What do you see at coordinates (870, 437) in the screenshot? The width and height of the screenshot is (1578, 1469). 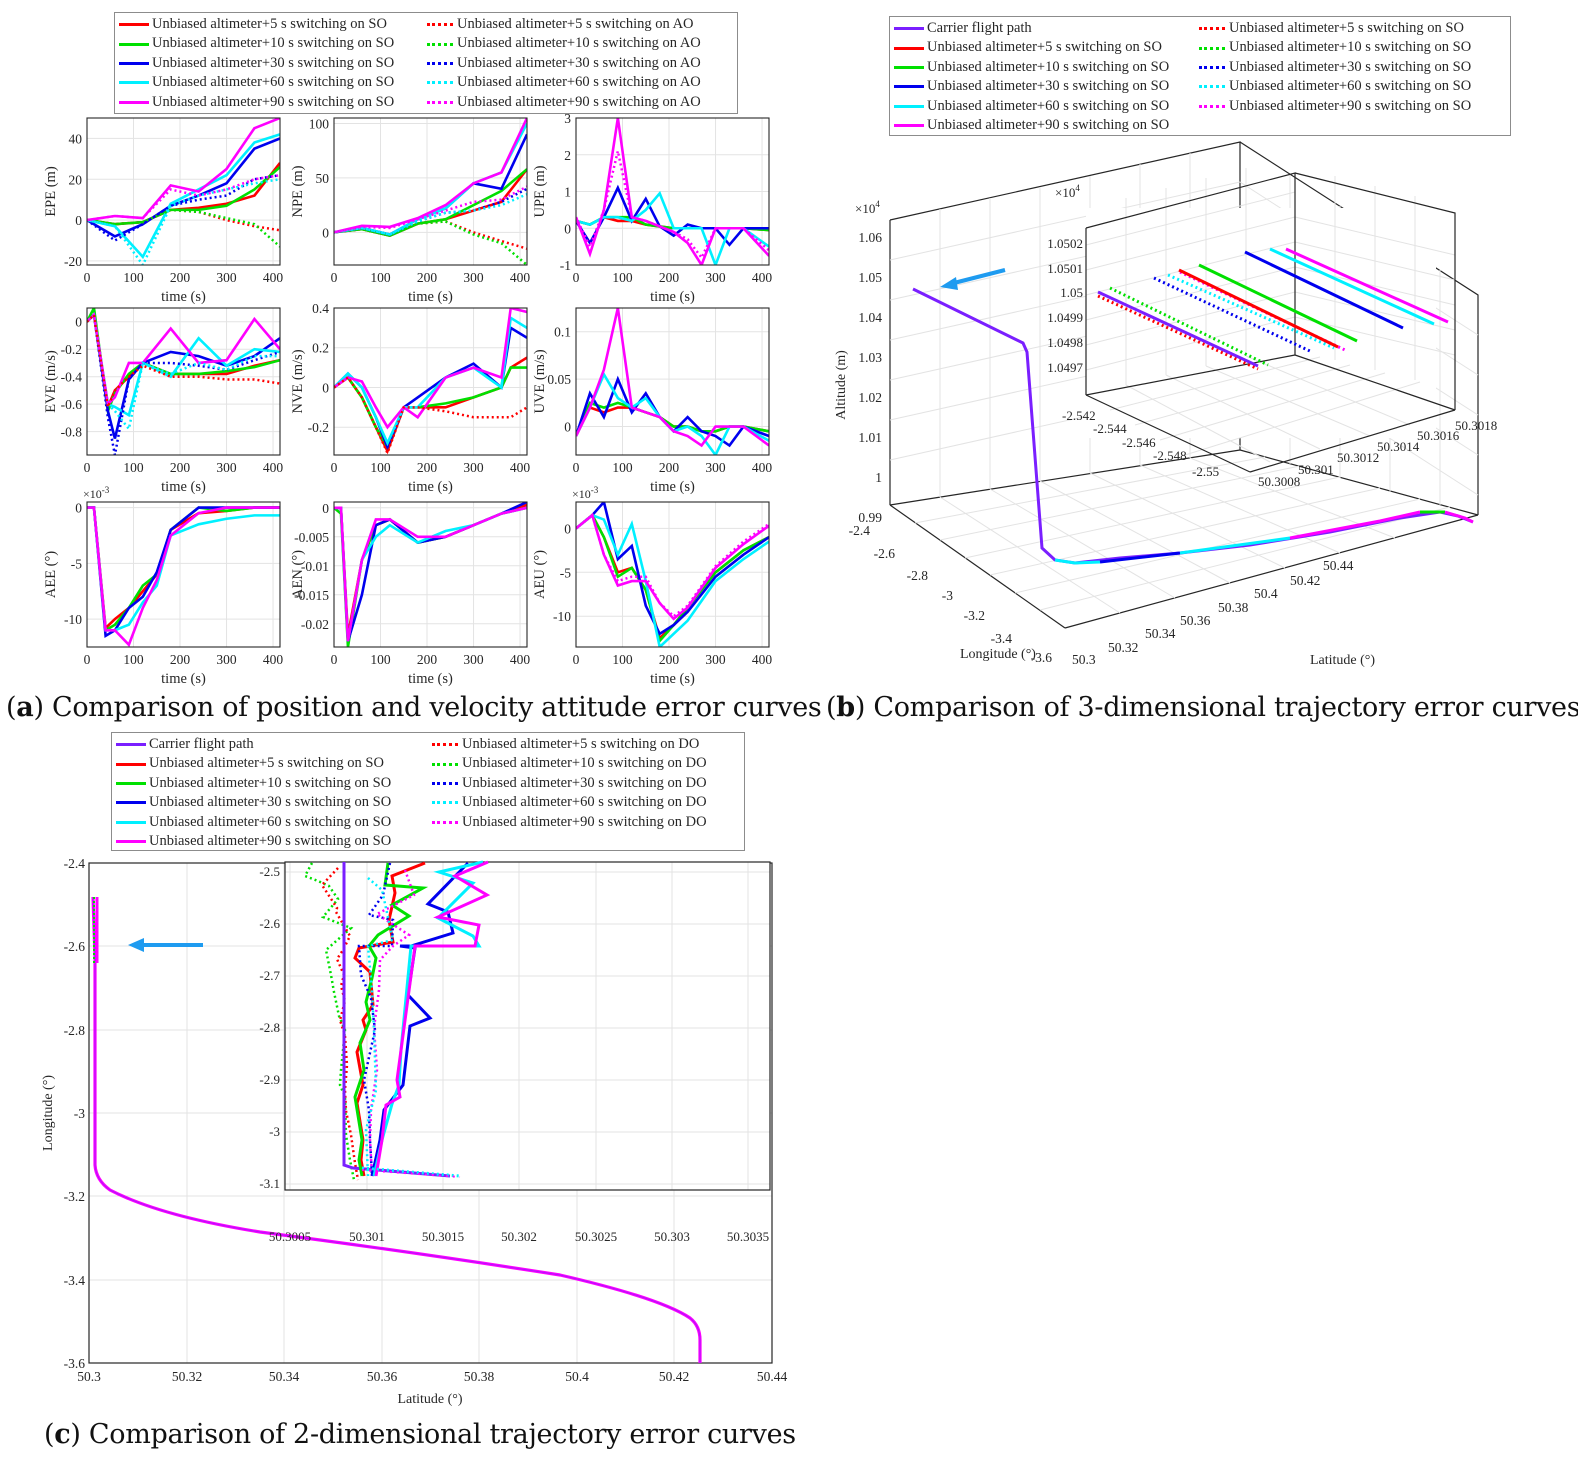 I see `svg-text: 1.01` at bounding box center [870, 437].